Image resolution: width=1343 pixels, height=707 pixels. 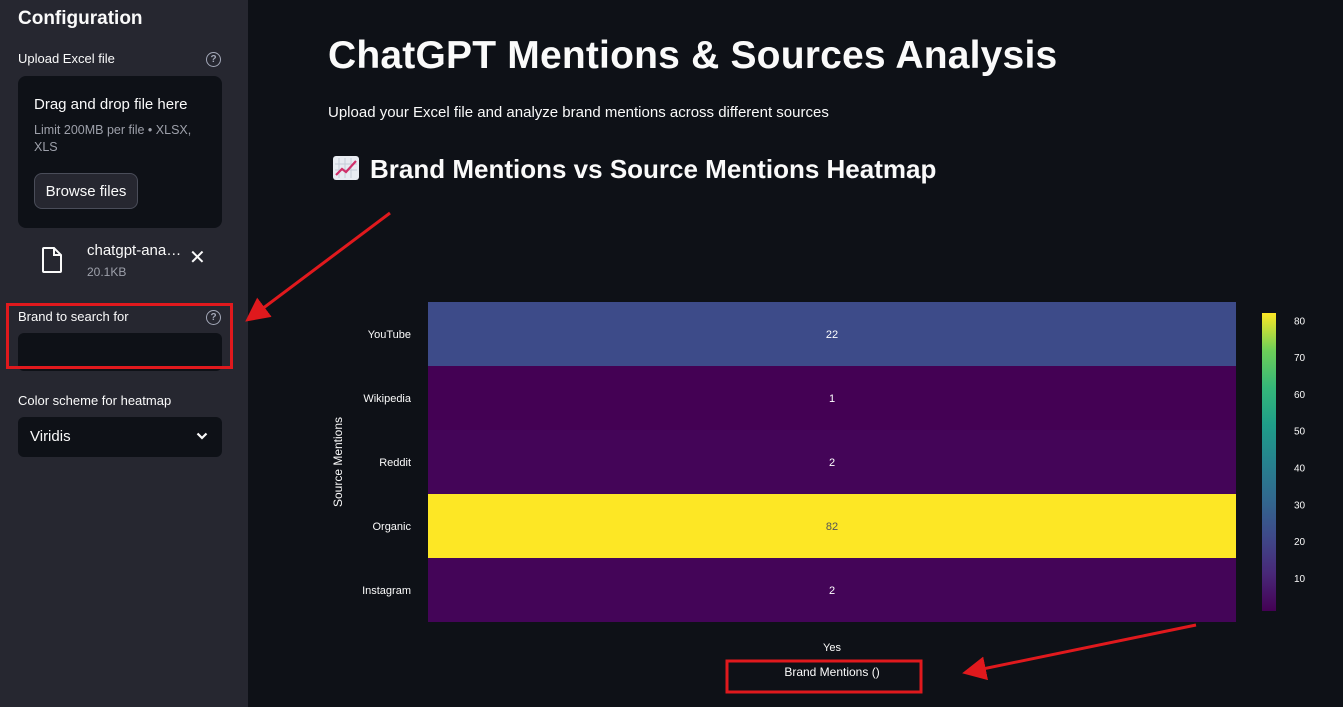 What do you see at coordinates (1300, 321) in the screenshot?
I see `colorbar-tick-label: 80` at bounding box center [1300, 321].